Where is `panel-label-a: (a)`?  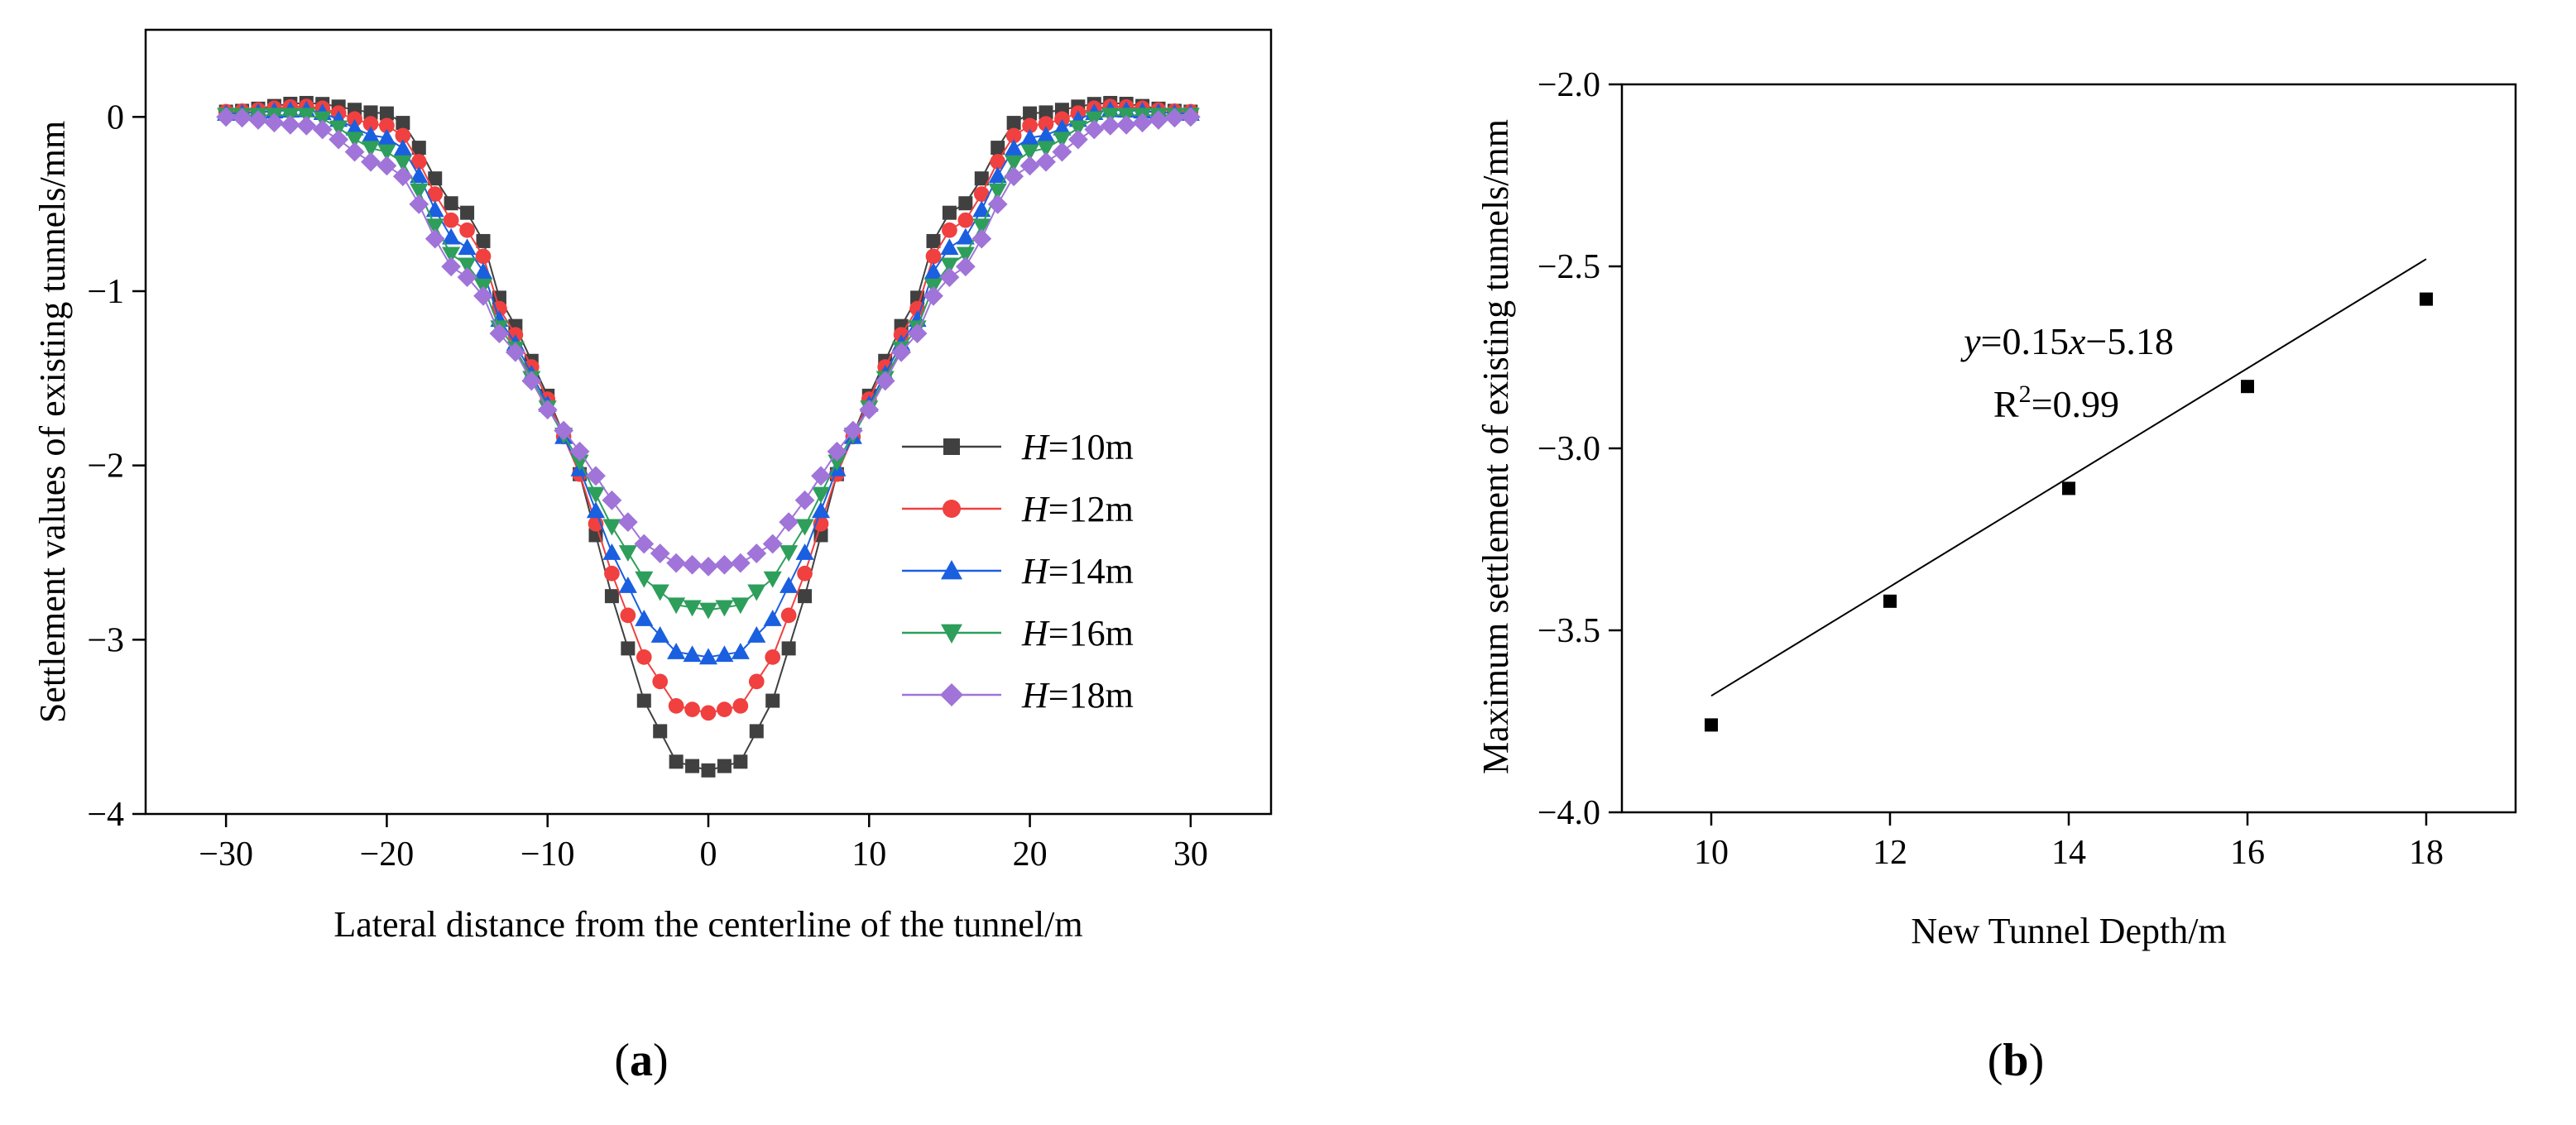
panel-label-a: (a) is located at coordinates (641, 1060).